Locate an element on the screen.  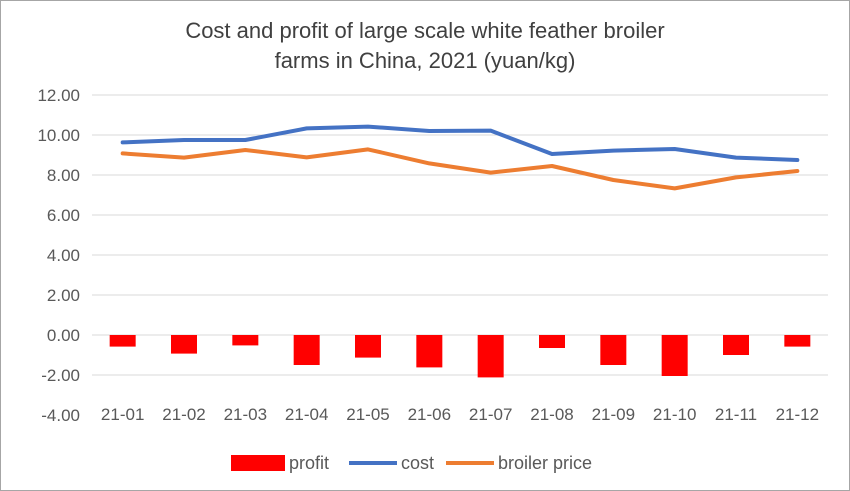
x-tick-label: 21-04 is located at coordinates (306, 414).